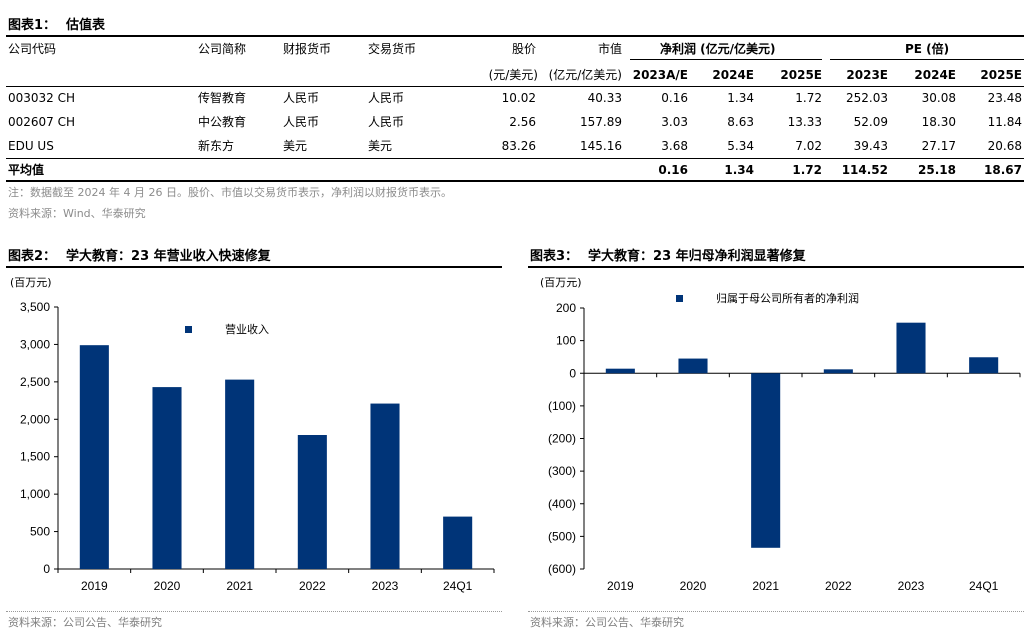  I want to click on fig2-bottom-rule, so click(254, 611).